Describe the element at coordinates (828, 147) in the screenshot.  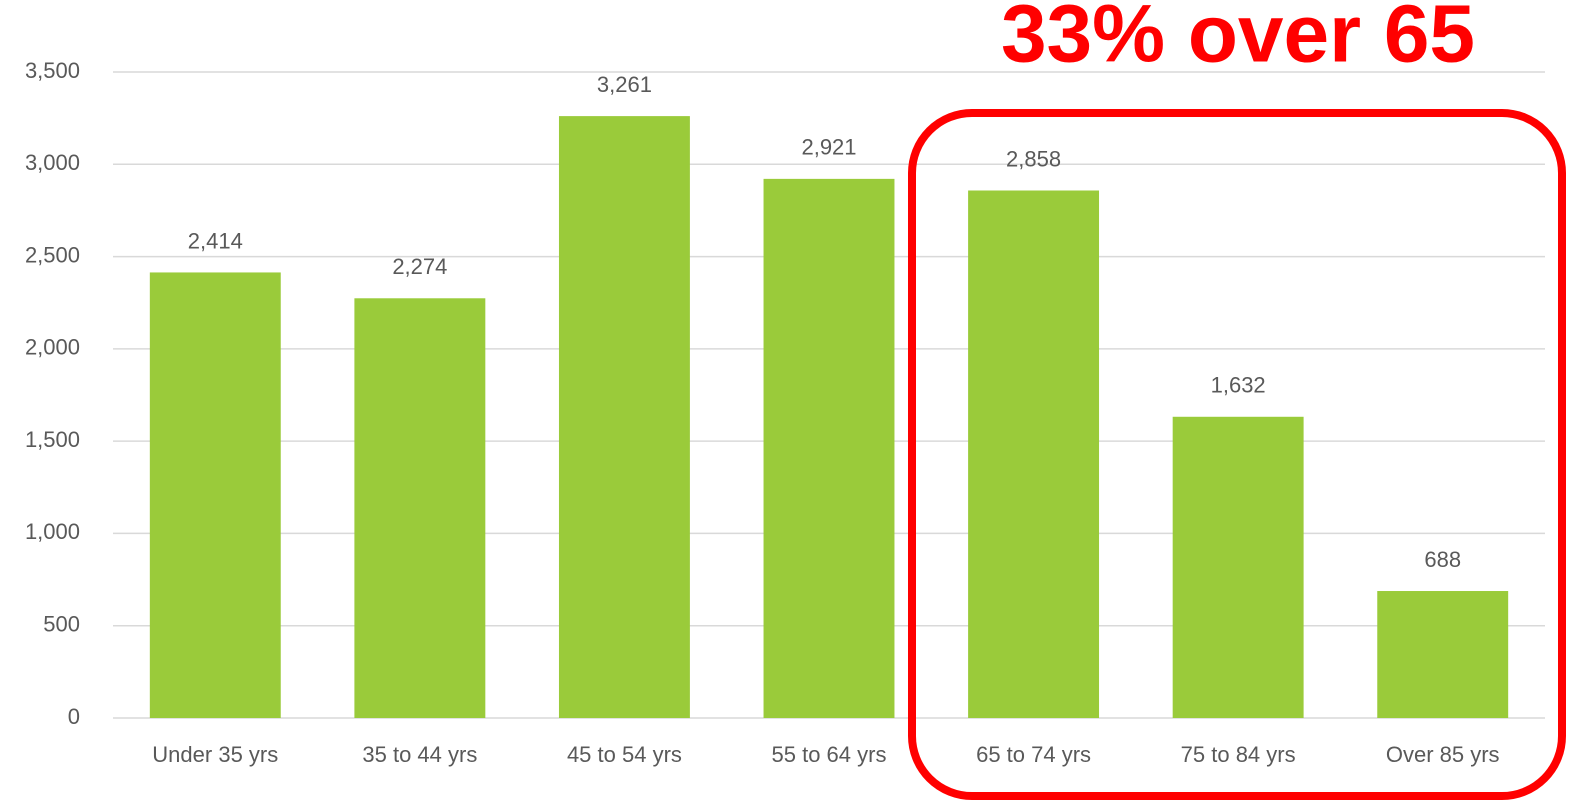
I see `data-label: 2,921` at that location.